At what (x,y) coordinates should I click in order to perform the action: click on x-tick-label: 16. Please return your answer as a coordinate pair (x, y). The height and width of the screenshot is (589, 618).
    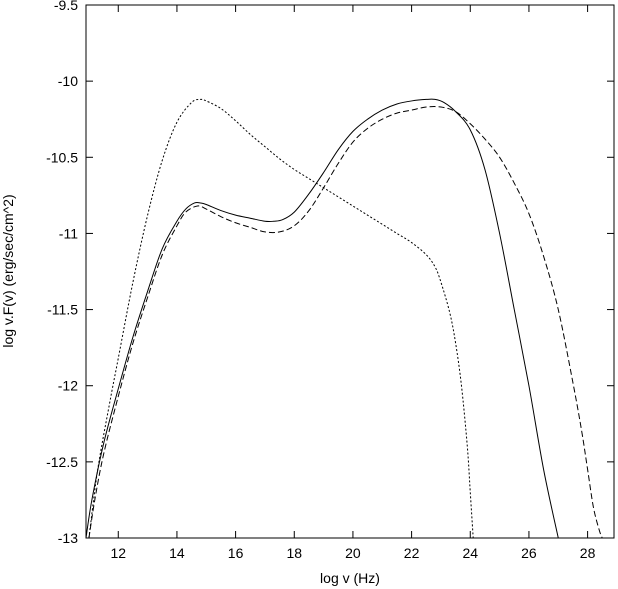
    Looking at the image, I should click on (236, 553).